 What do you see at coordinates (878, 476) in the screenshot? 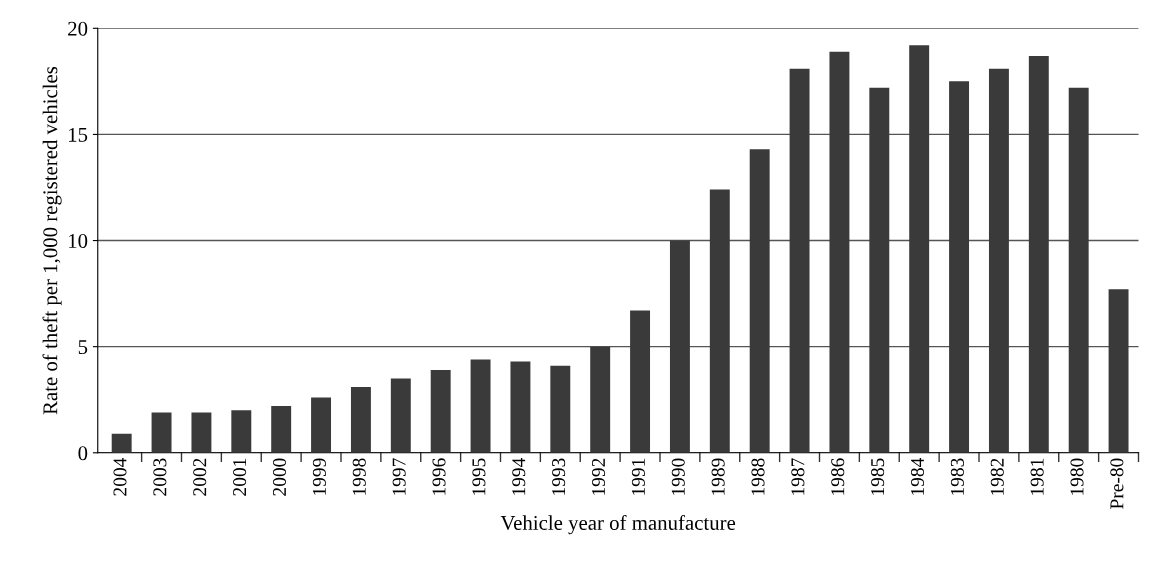
I see `x-tick-label: 1985` at bounding box center [878, 476].